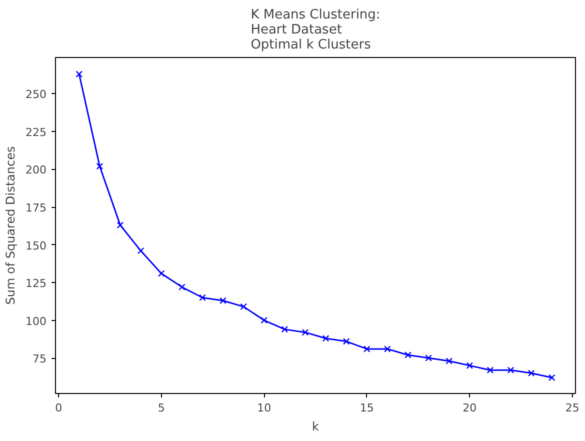  What do you see at coordinates (11, 225) in the screenshot?
I see `y-axis-title: Sum of Squared Distances` at bounding box center [11, 225].